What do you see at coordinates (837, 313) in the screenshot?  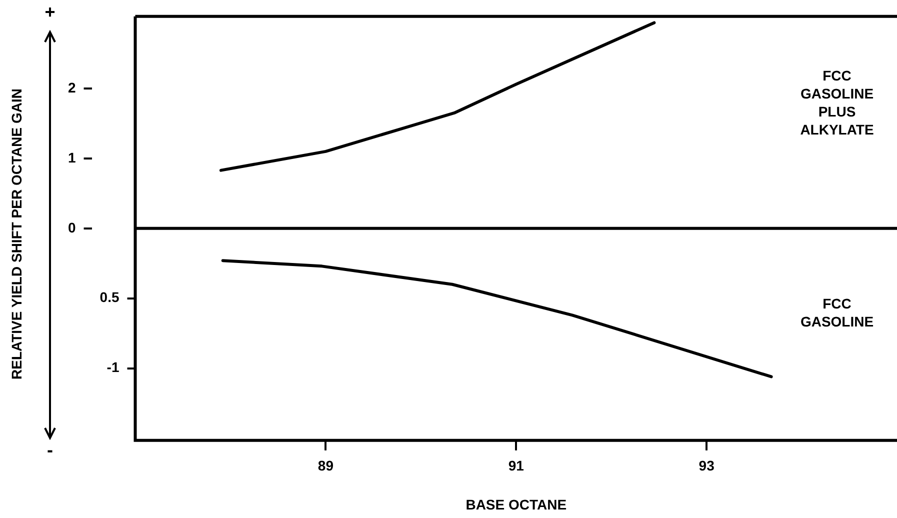 I see `text: FCC GASOLINE` at bounding box center [837, 313].